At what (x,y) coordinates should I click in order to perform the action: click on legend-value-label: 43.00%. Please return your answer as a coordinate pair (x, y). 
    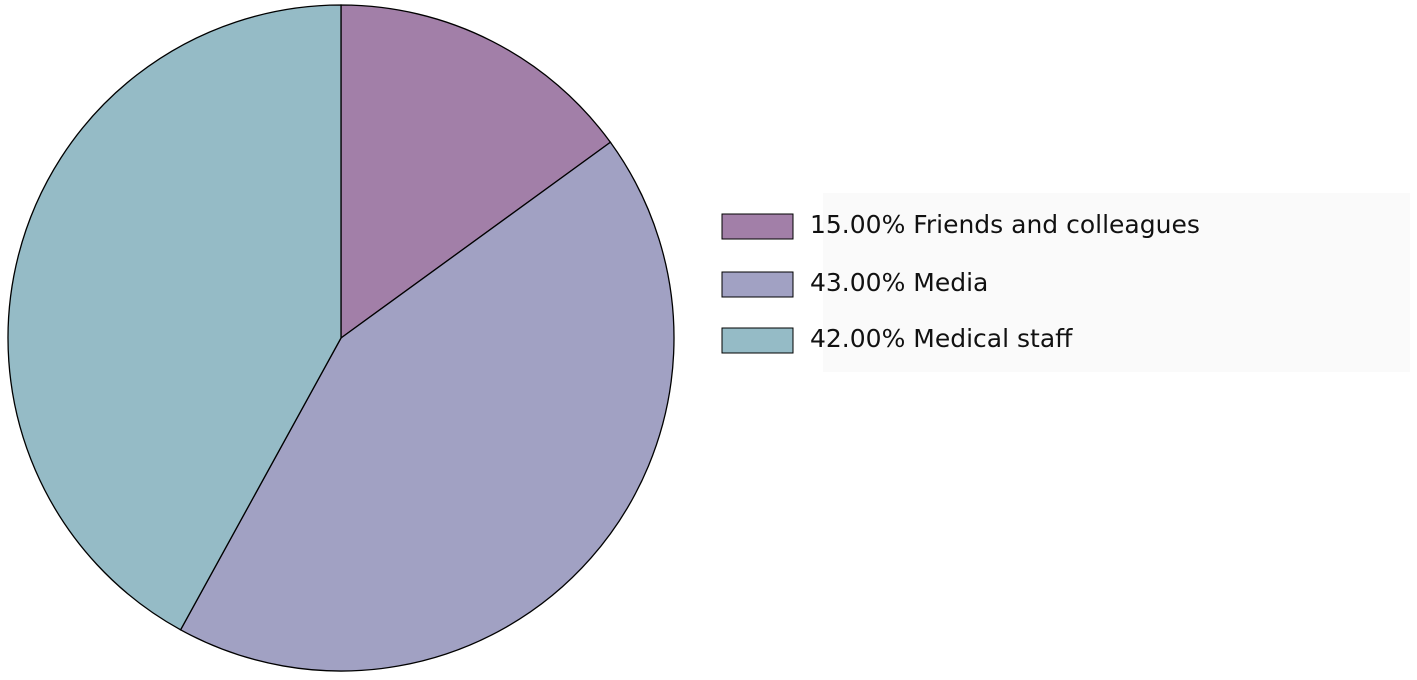
    Looking at the image, I should click on (857, 282).